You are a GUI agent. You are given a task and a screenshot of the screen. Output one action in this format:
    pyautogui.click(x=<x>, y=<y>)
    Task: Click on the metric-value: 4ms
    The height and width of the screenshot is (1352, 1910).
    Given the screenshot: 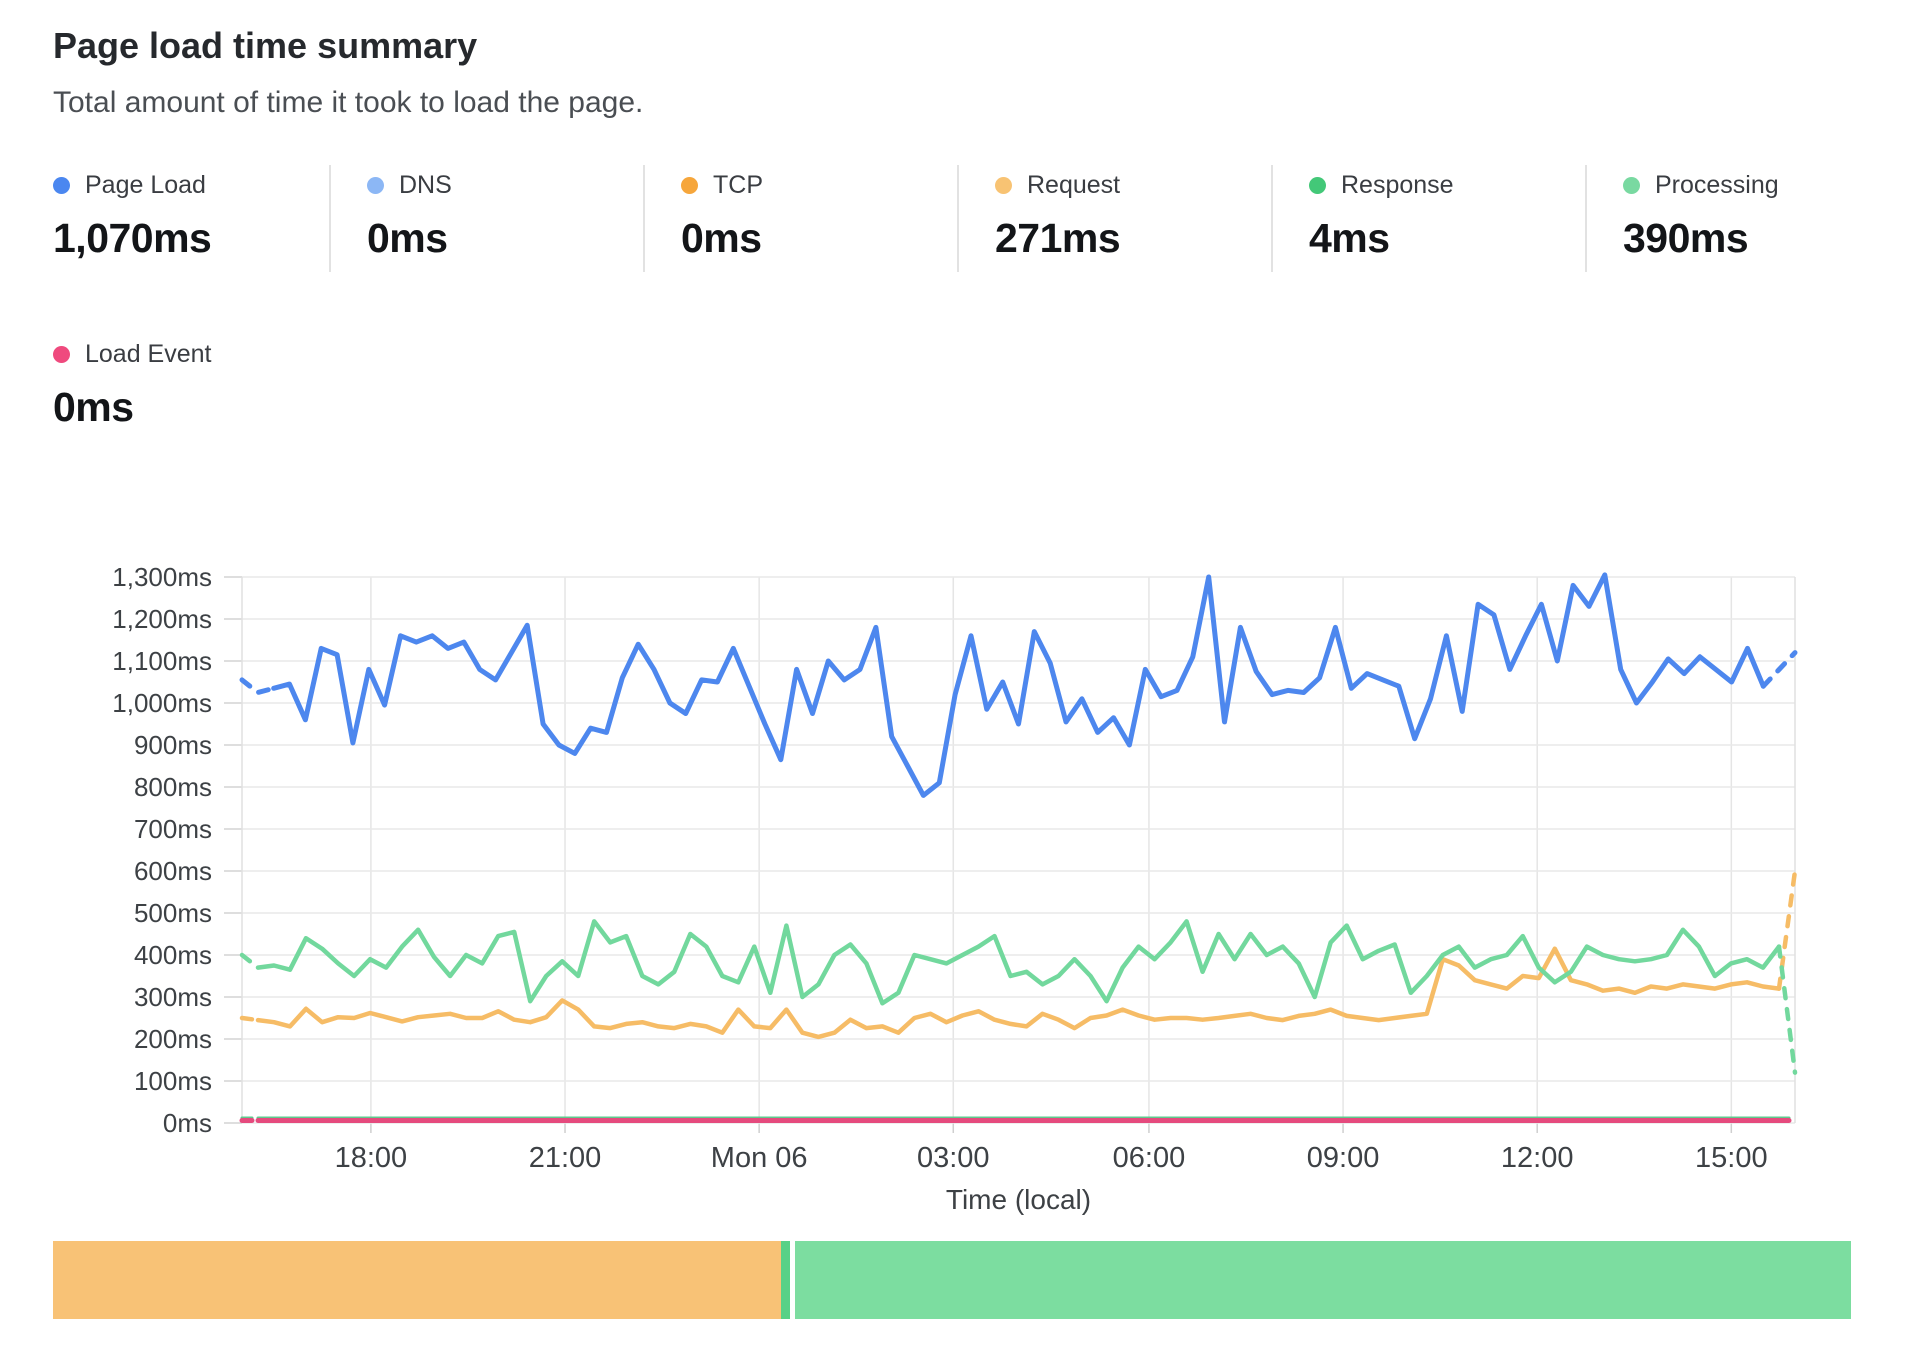 What is the action you would take?
    pyautogui.click(x=1349, y=238)
    